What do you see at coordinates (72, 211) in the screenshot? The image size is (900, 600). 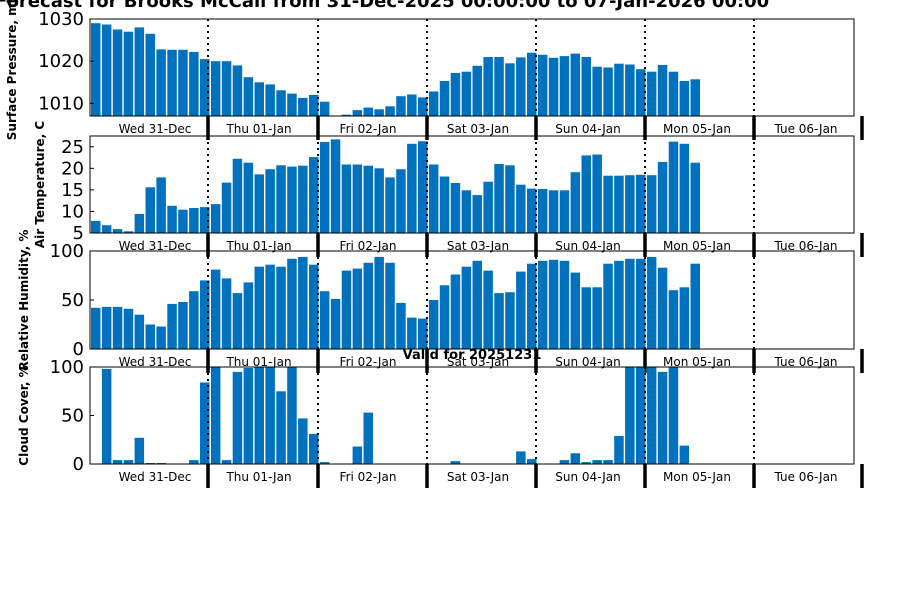 I see `y-tick-label: 10` at bounding box center [72, 211].